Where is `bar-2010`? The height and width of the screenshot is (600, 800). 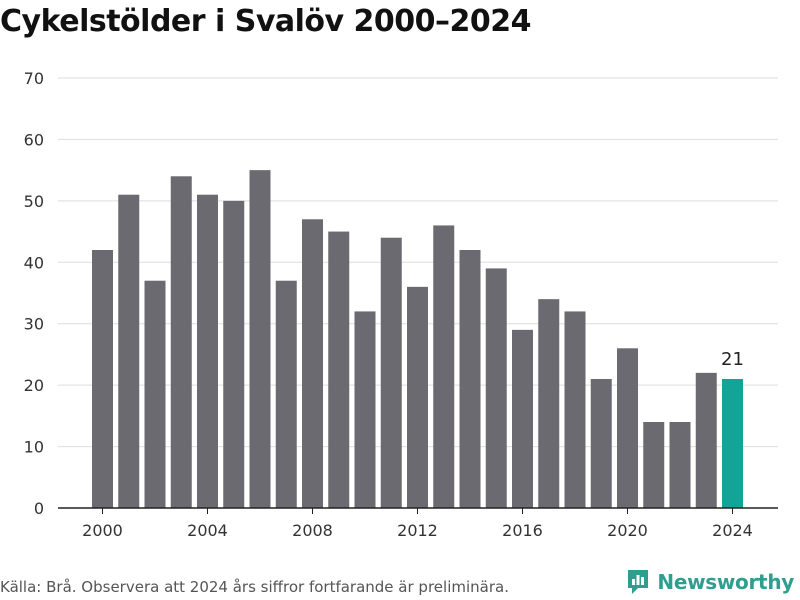
bar-2010 is located at coordinates (365, 409).